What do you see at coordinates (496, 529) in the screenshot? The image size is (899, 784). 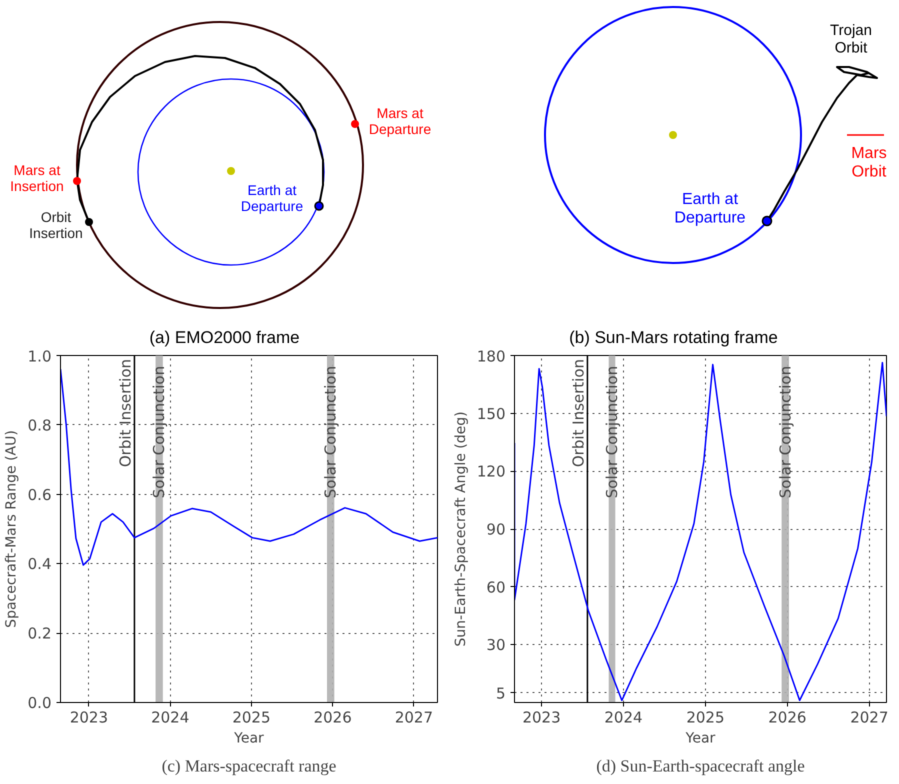 I see `y-tick-label: 90` at bounding box center [496, 529].